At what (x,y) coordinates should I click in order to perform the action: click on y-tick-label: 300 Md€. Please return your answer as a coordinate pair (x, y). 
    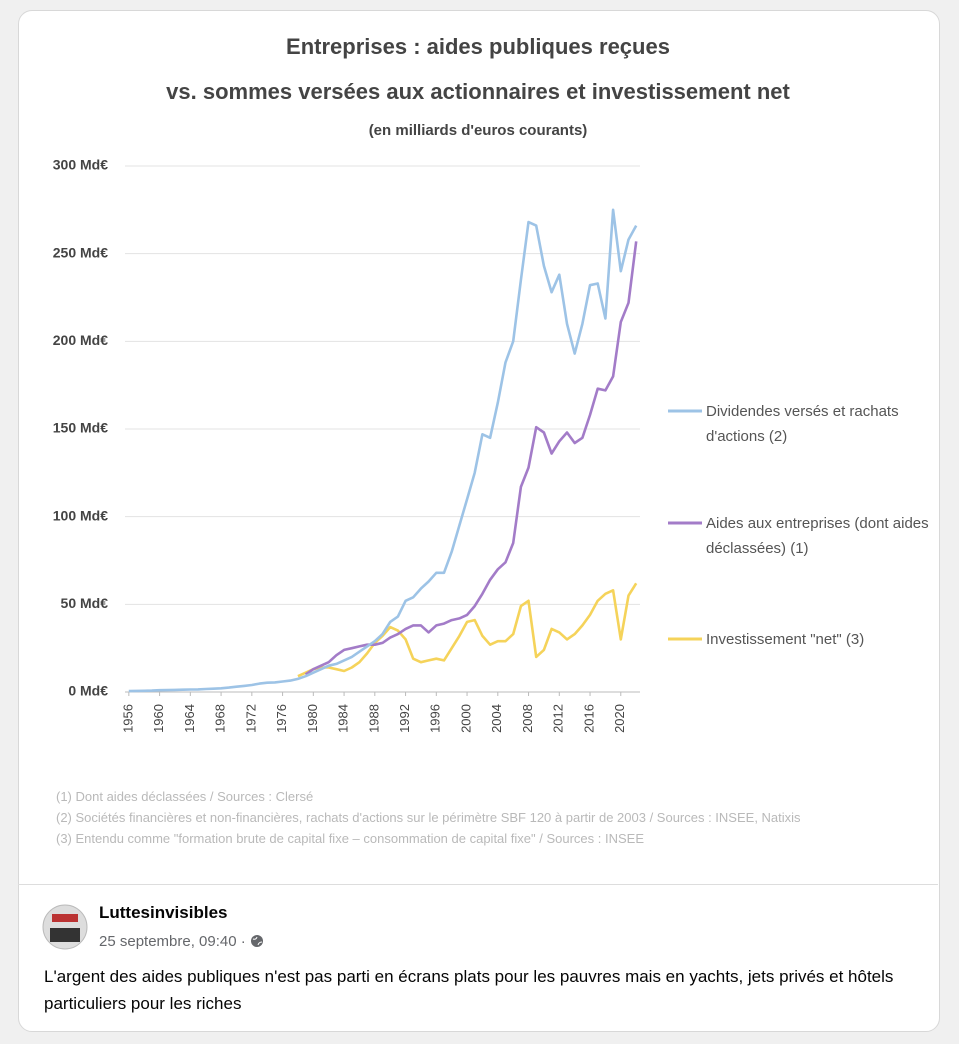
    Looking at the image, I should click on (80, 165).